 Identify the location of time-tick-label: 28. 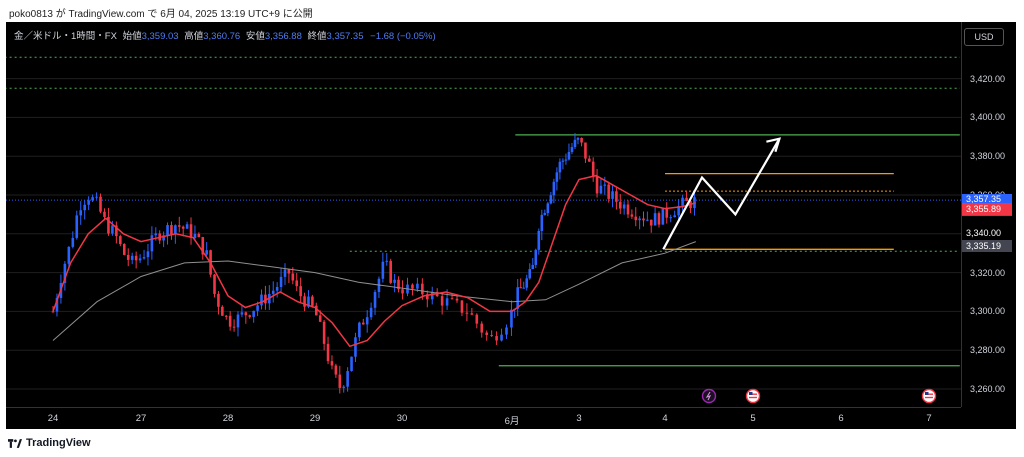
(228, 418).